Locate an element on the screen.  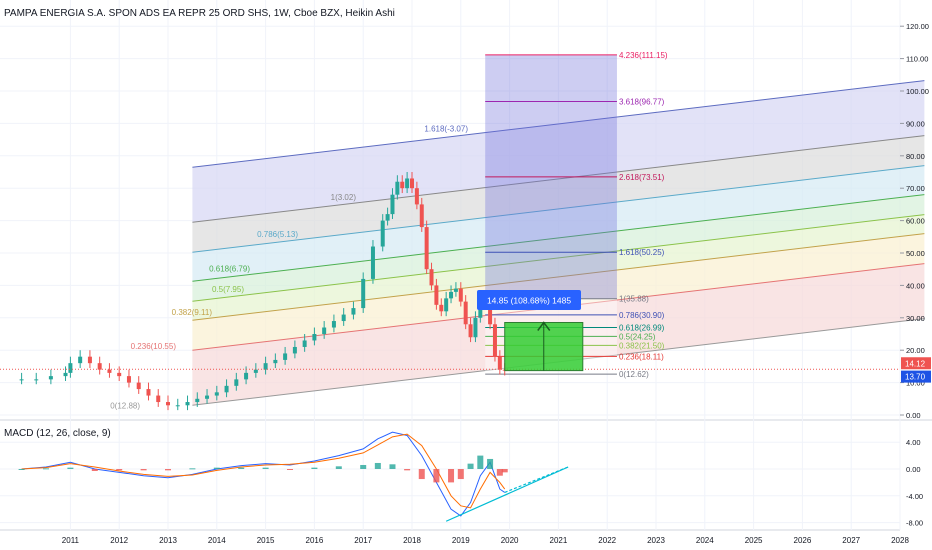
time-tick-label: 2019 is located at coordinates (461, 540).